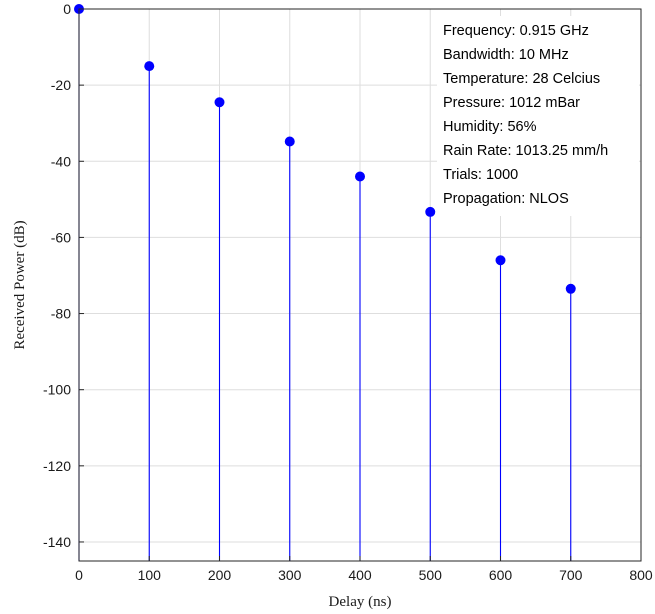  I want to click on x-tick-label: 200, so click(220, 575).